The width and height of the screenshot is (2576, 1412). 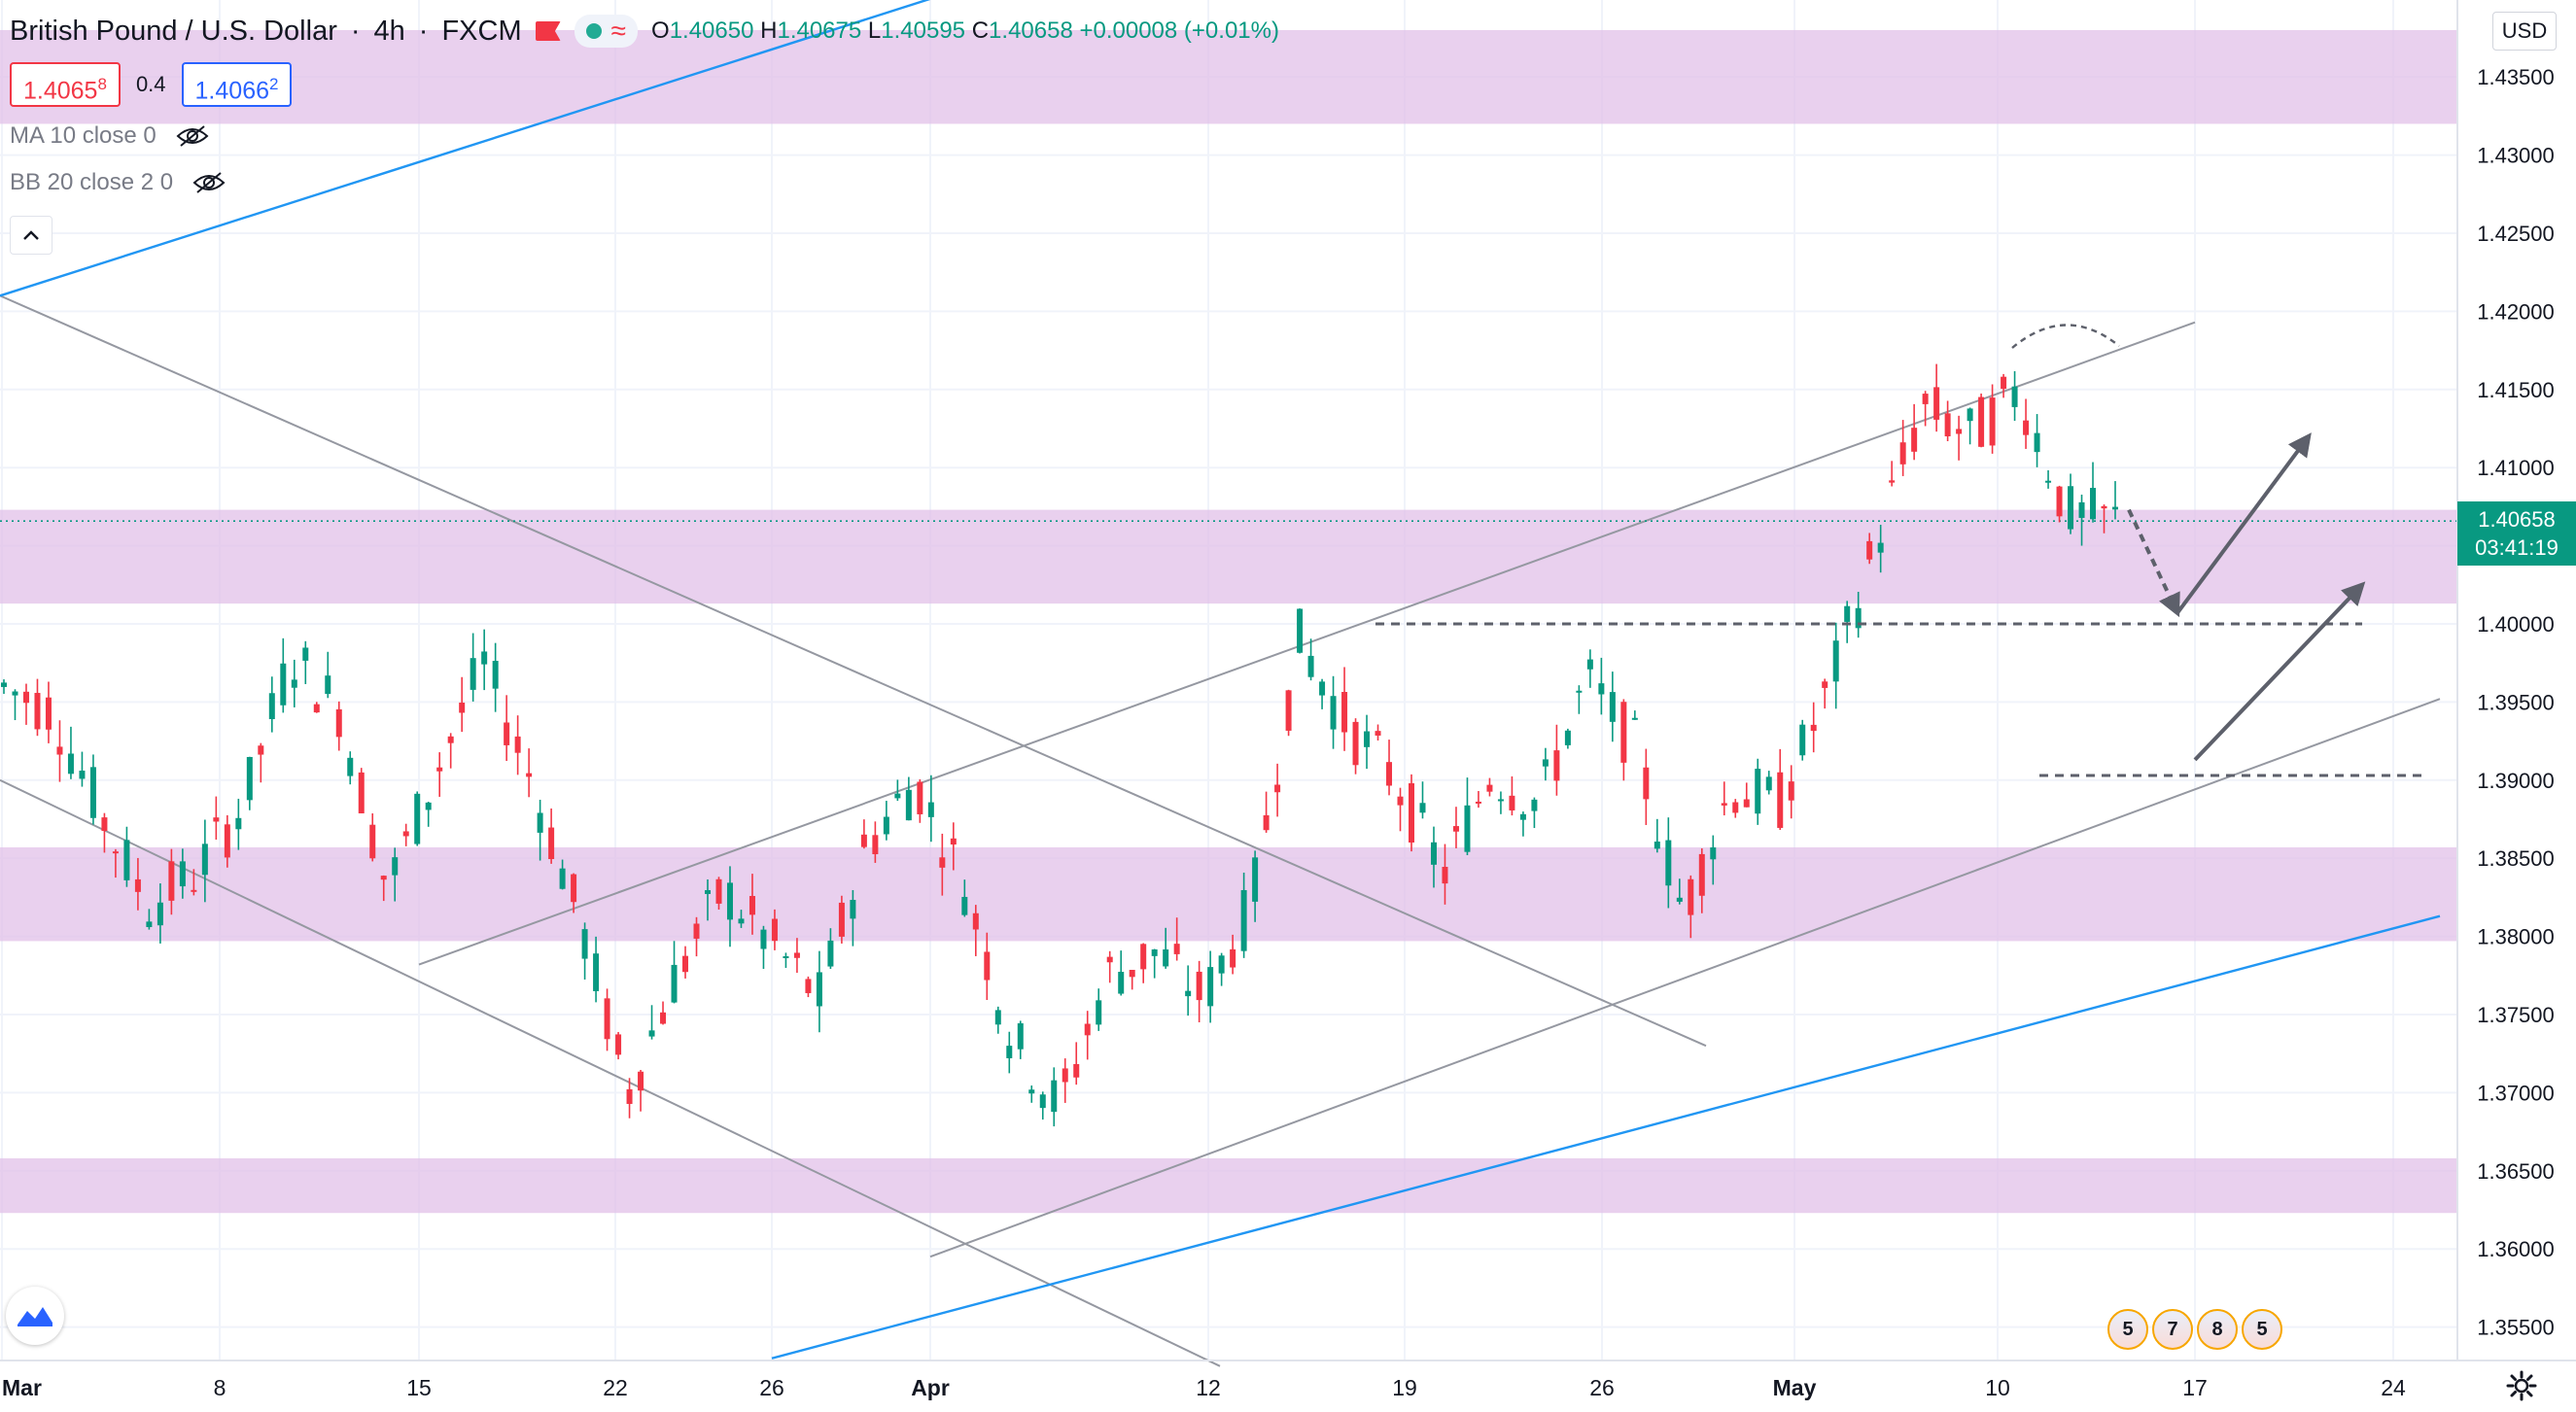 I want to click on close-label: C, so click(x=980, y=31).